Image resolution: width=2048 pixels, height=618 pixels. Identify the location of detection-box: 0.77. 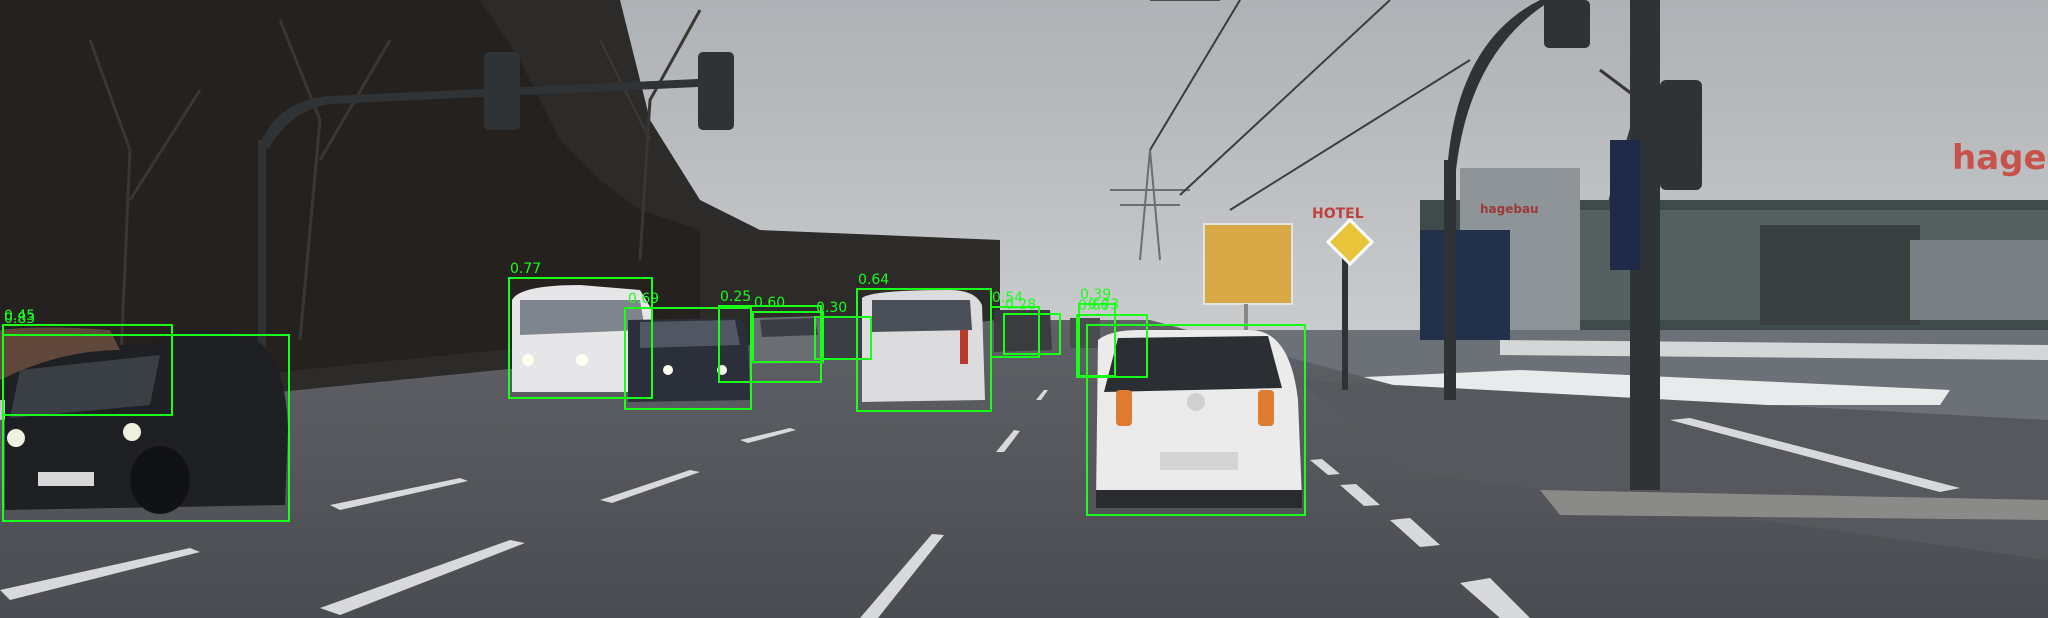
(580, 330).